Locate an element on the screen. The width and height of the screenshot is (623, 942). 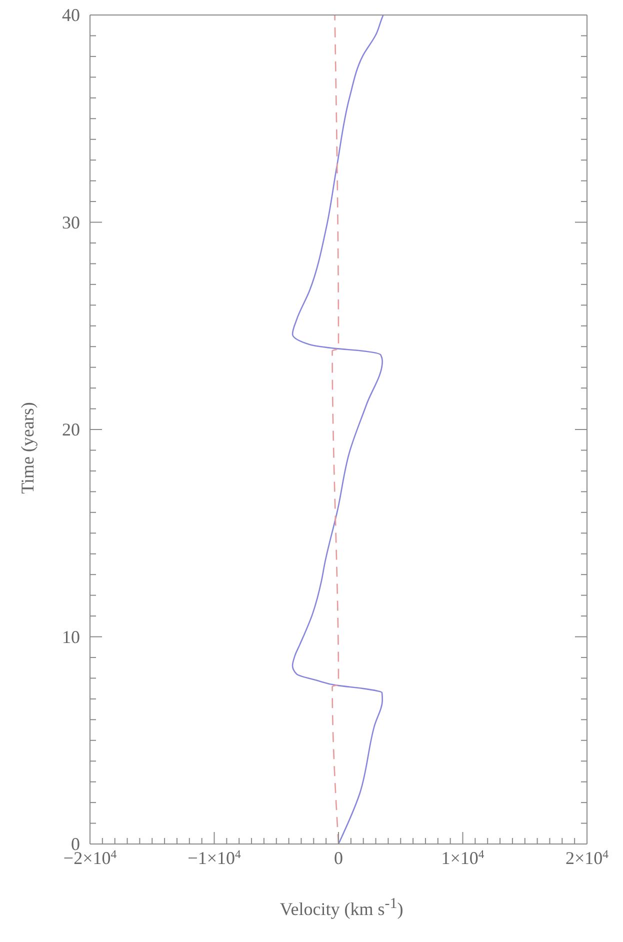
x-axis-title: Velocity (km s$^{-1}$) is located at coordinates (341, 908).